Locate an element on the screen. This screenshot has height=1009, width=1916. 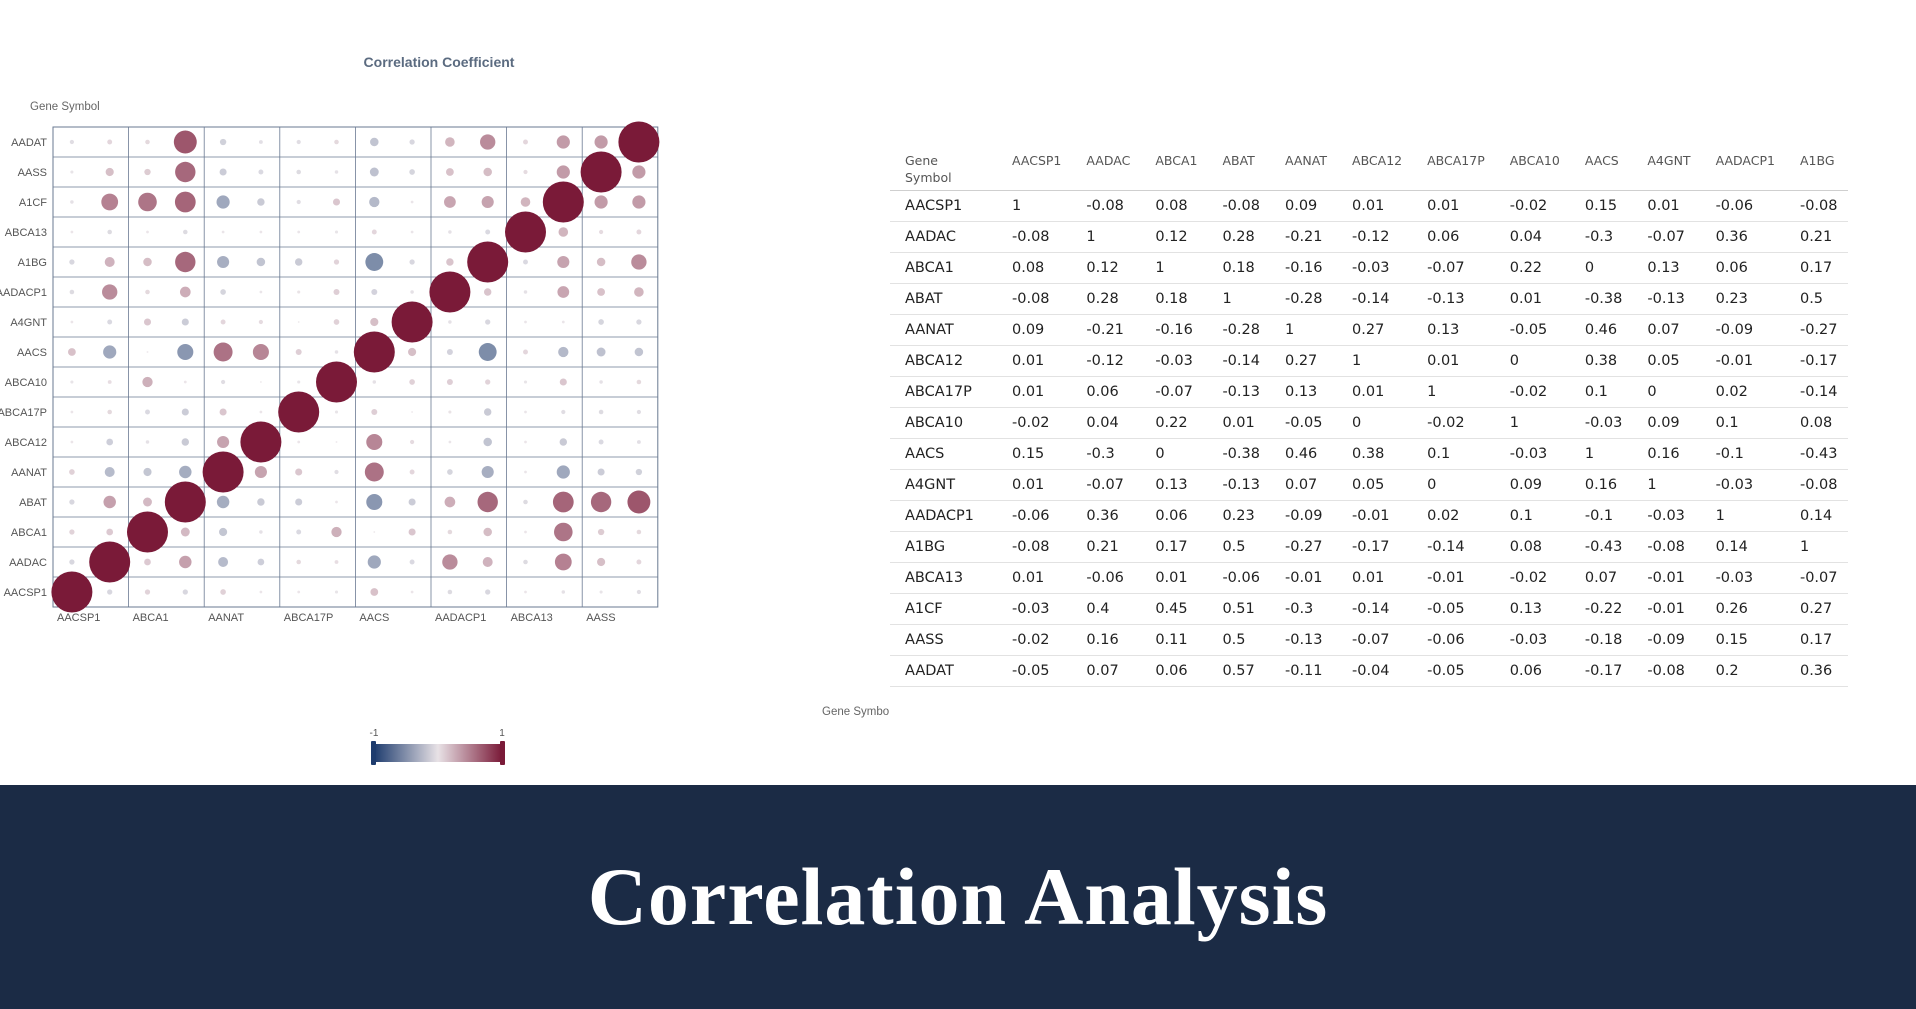
color-scale-min-handle is located at coordinates (373, 753).